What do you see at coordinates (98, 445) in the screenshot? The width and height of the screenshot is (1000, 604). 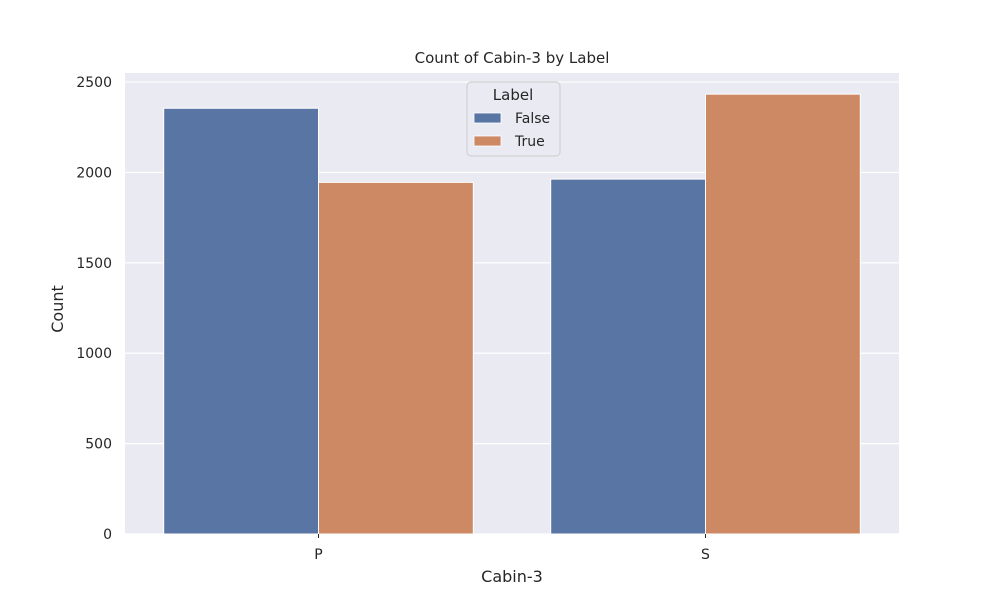 I see `y-tick-label: 500` at bounding box center [98, 445].